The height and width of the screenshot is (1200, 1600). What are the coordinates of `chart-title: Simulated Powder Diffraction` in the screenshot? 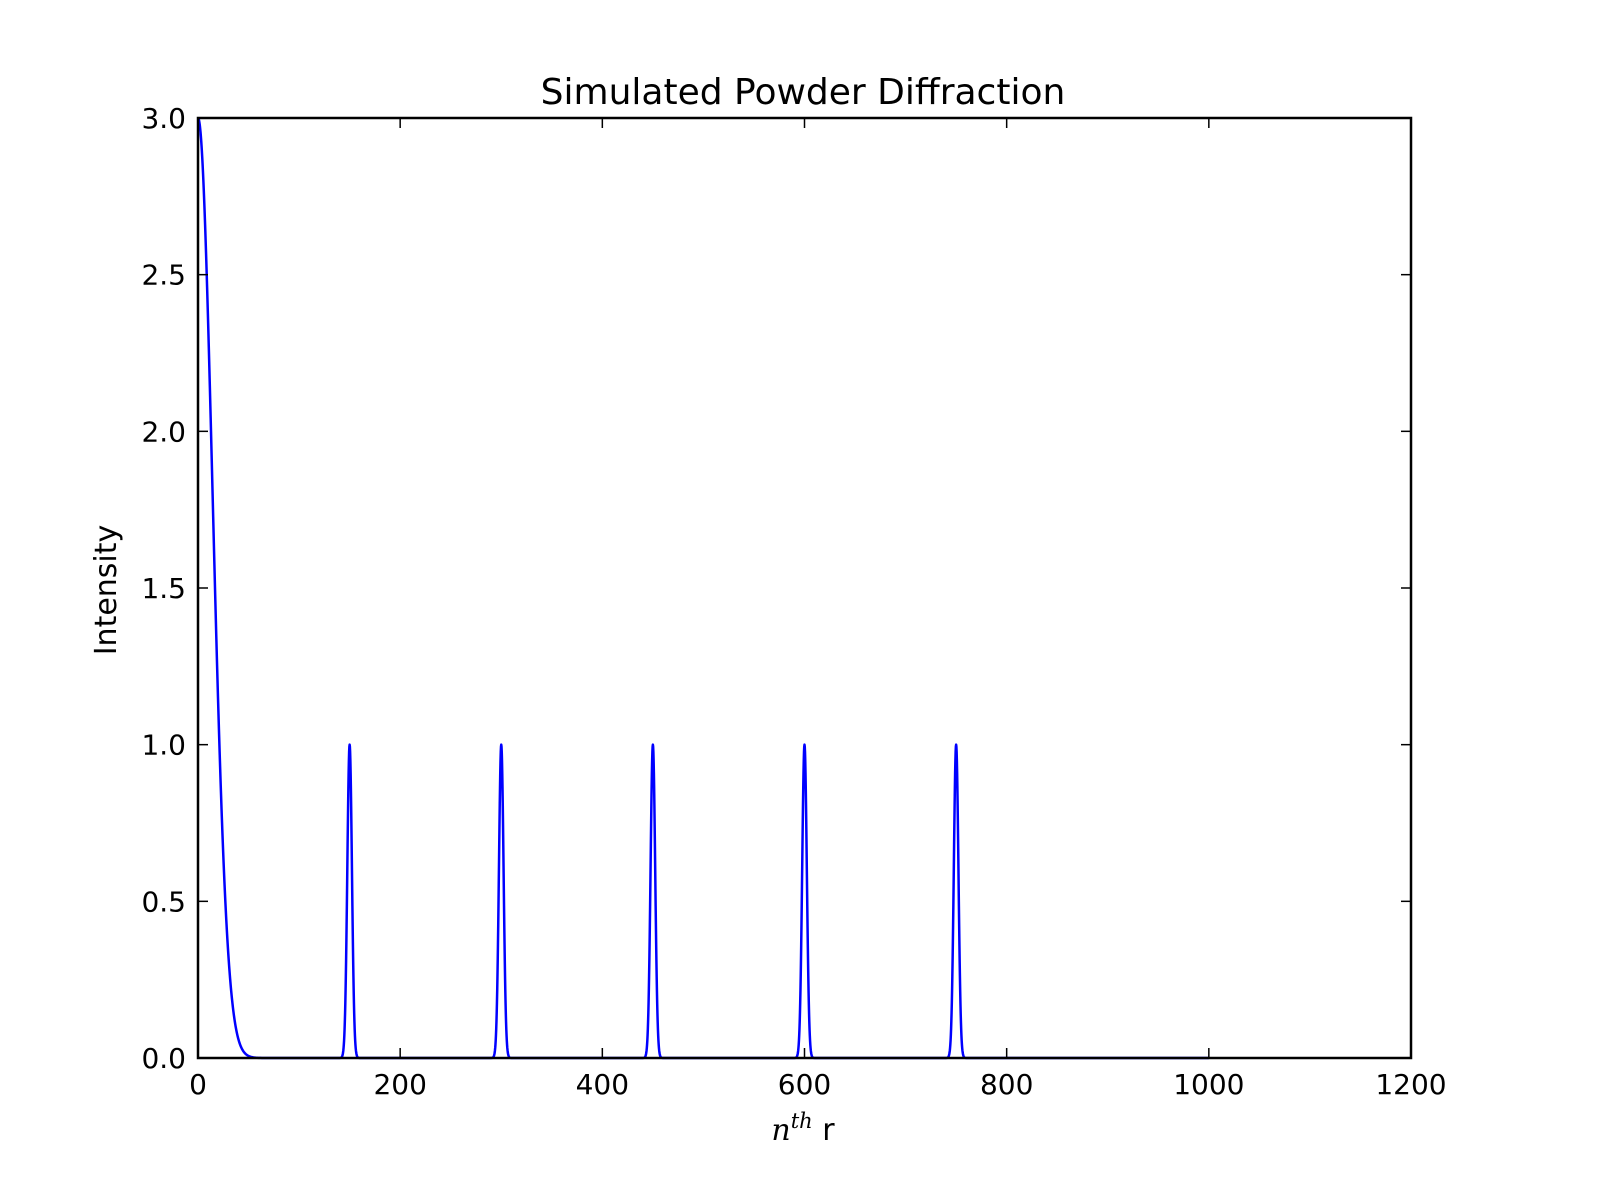 It's located at (803, 92).